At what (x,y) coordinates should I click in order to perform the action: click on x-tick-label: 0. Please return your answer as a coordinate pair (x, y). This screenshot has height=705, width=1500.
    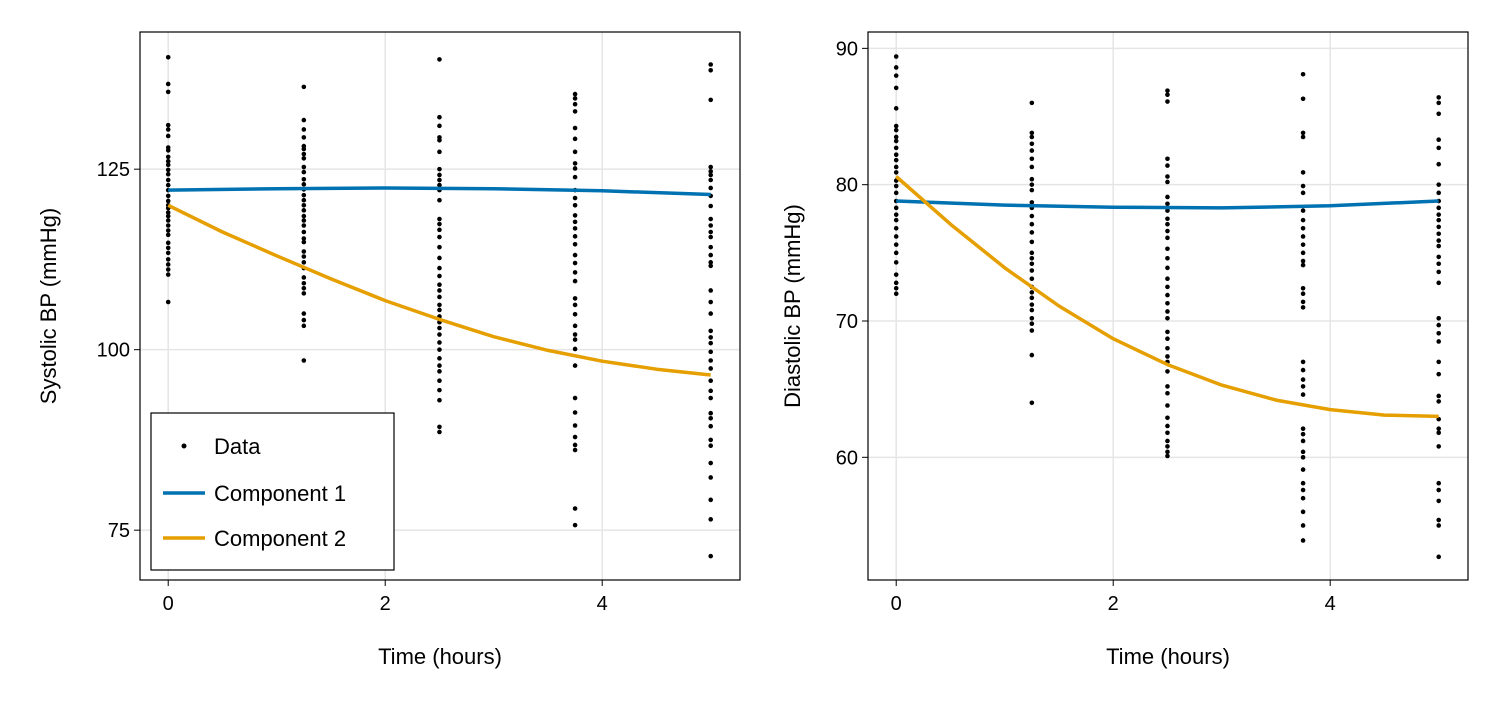
    Looking at the image, I should click on (896, 604).